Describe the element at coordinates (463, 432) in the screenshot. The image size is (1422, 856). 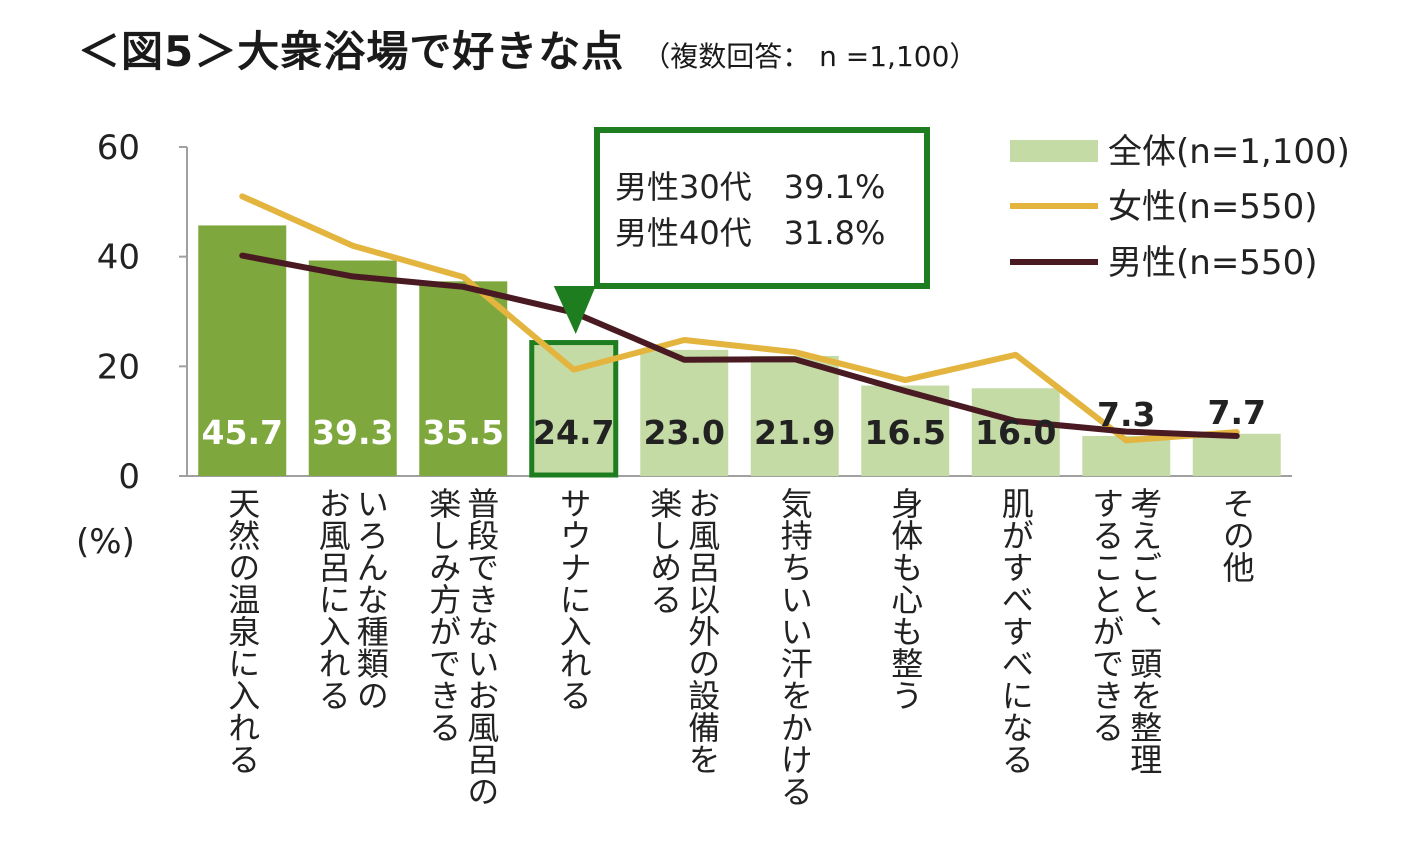
I see `data-label: 35.5` at that location.